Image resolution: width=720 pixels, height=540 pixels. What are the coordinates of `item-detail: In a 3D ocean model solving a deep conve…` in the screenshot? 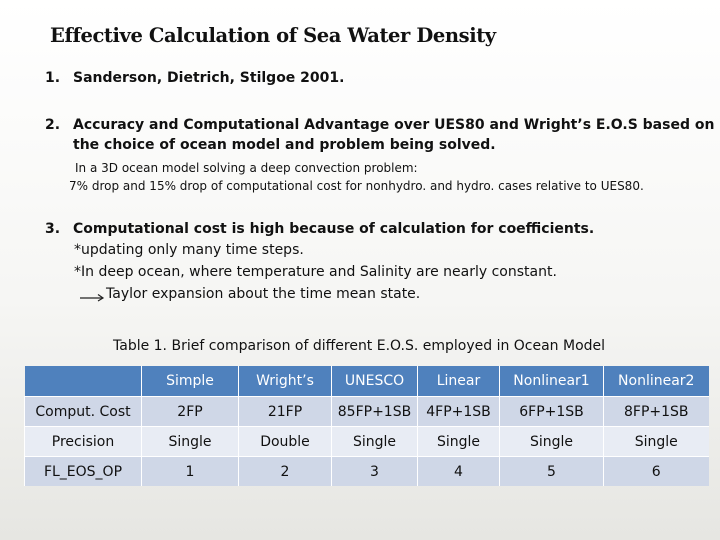 It's located at (246, 168).